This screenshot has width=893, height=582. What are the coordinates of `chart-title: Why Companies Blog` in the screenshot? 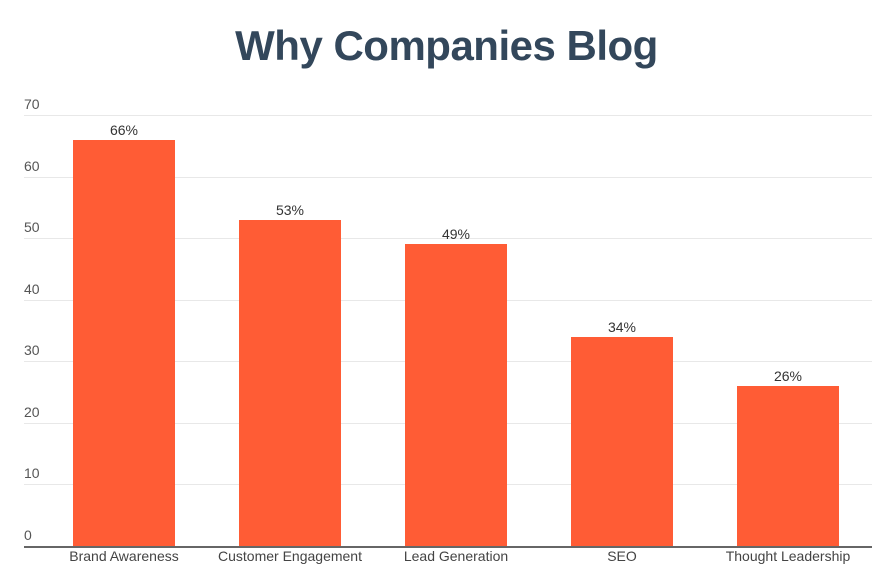 It's located at (446, 45).